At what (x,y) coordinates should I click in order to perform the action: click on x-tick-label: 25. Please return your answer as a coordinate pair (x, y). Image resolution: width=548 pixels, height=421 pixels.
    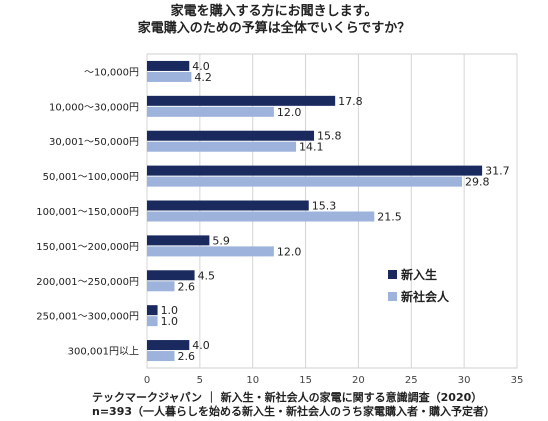
    Looking at the image, I should click on (411, 380).